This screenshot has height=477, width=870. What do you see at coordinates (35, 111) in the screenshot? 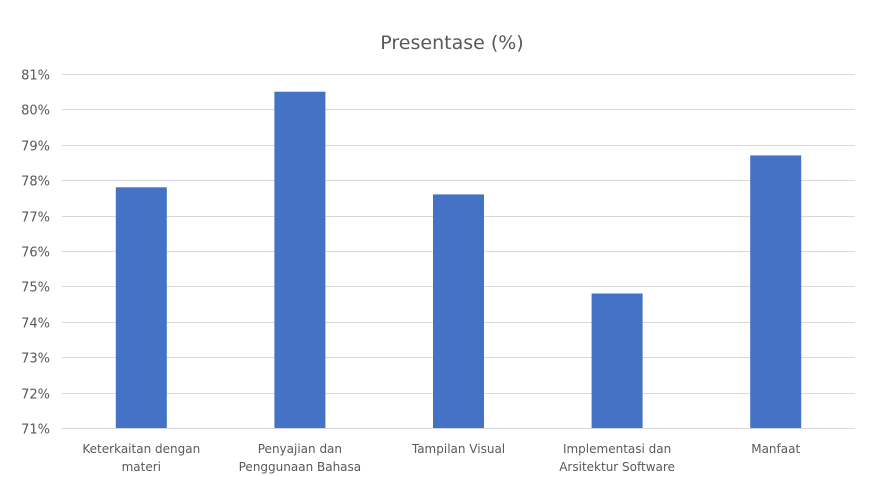
I see `y-tick-label: 80%` at bounding box center [35, 111].